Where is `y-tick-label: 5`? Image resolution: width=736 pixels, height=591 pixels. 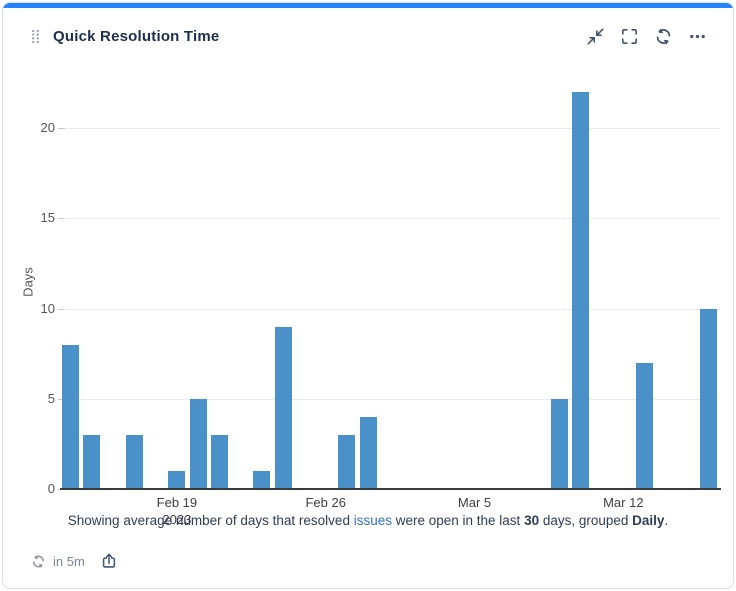 y-tick-label: 5 is located at coordinates (51, 398).